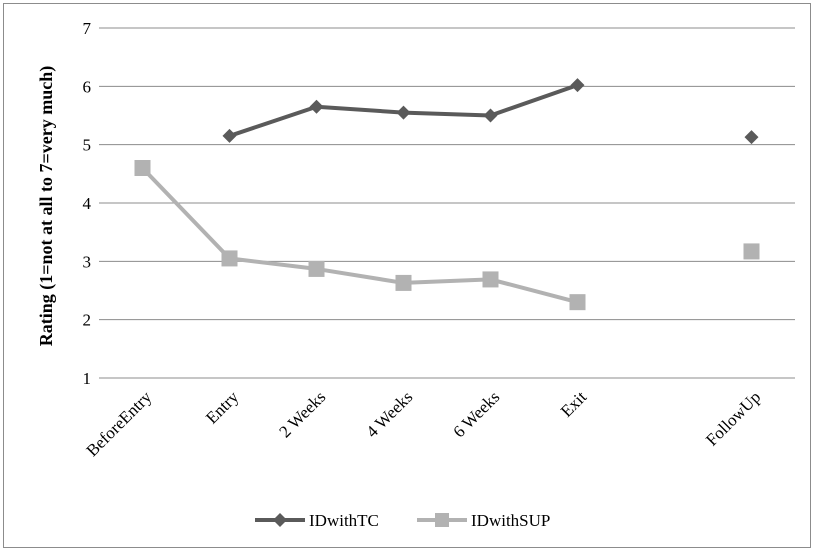 This screenshot has height=553, width=816. What do you see at coordinates (87, 86) in the screenshot?
I see `y-tick-label: 6` at bounding box center [87, 86].